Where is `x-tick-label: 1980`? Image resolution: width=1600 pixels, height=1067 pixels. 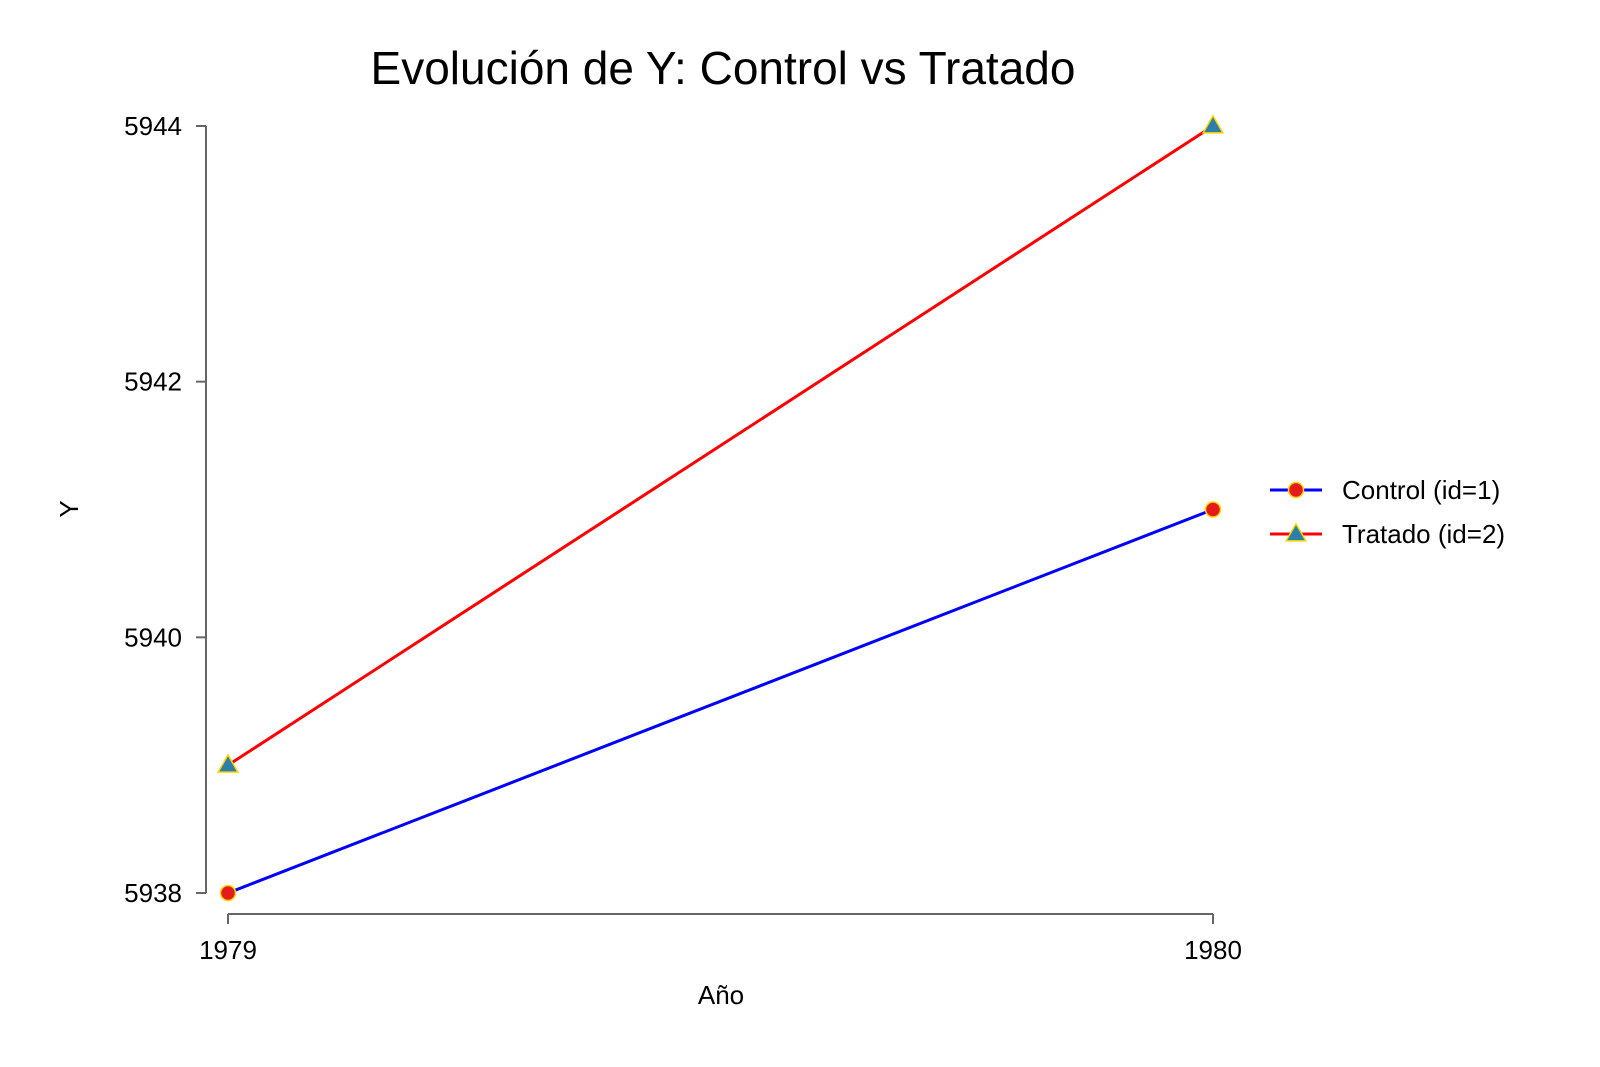
x-tick-label: 1980 is located at coordinates (1213, 950).